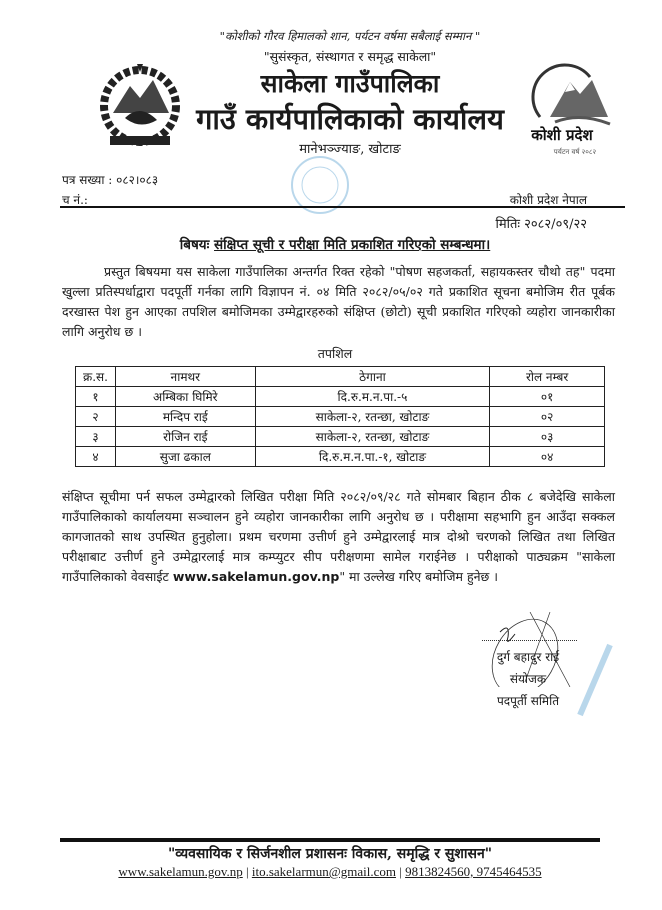  Describe the element at coordinates (548, 200) in the screenshot. I see `province-label: कोशी प्रदेश नेपाल` at that location.